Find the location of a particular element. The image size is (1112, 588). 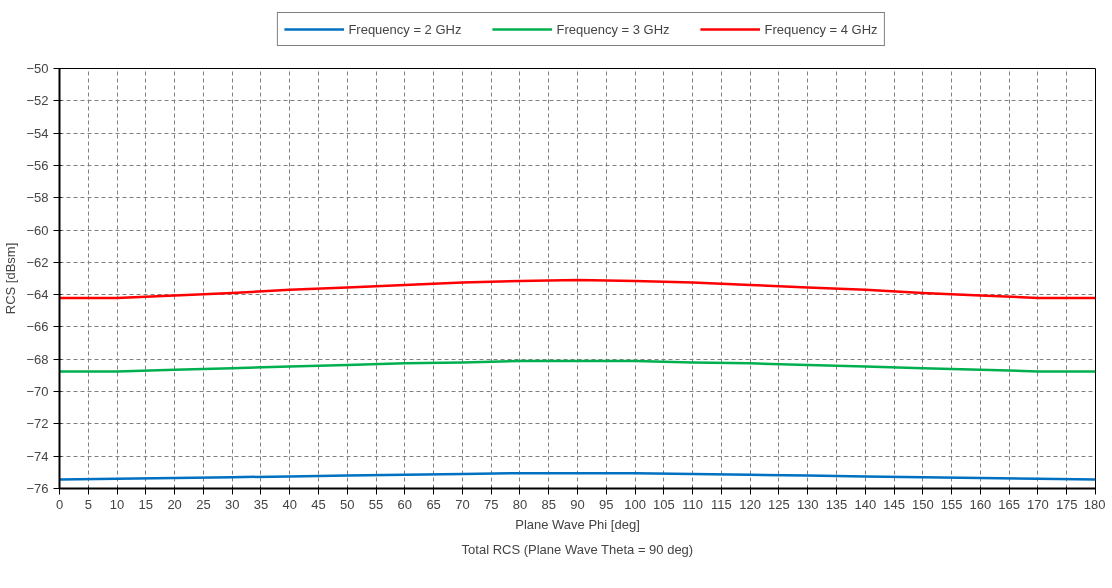

x-tick-label: 5 is located at coordinates (88, 504).